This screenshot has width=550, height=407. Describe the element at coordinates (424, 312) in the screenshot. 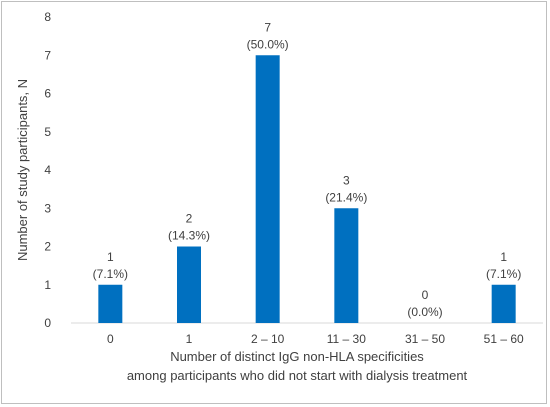

I see `data-label-percent: (0.0%)` at that location.